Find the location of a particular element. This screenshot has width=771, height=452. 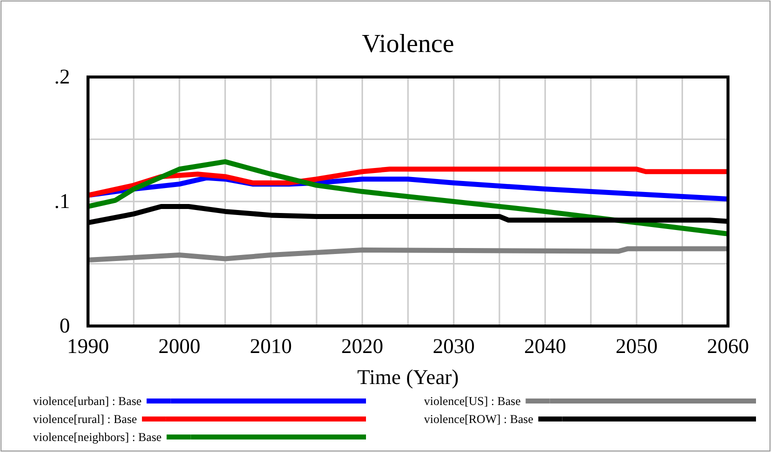

chart-title: Violence is located at coordinates (408, 43).